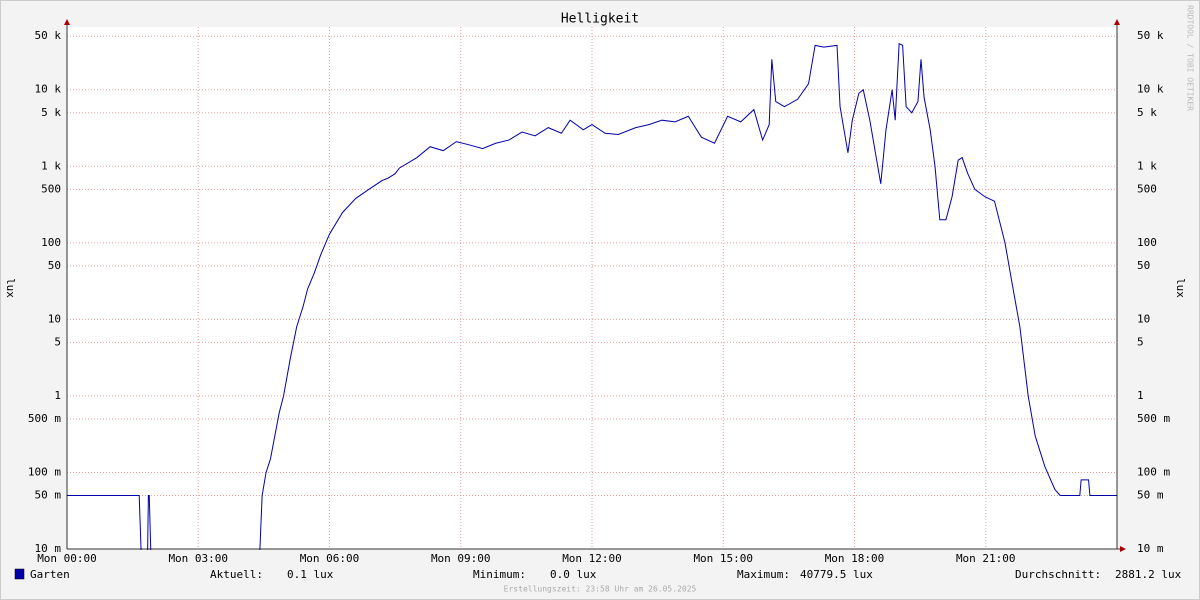 This screenshot has width=1200, height=600. I want to click on x-tick-label: Mon 09:00, so click(461, 558).